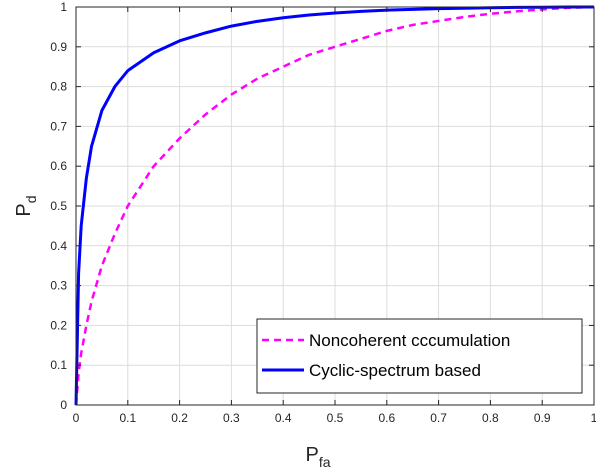 This screenshot has height=472, width=596. I want to click on y-tick-label: 0.7, so click(58, 126).